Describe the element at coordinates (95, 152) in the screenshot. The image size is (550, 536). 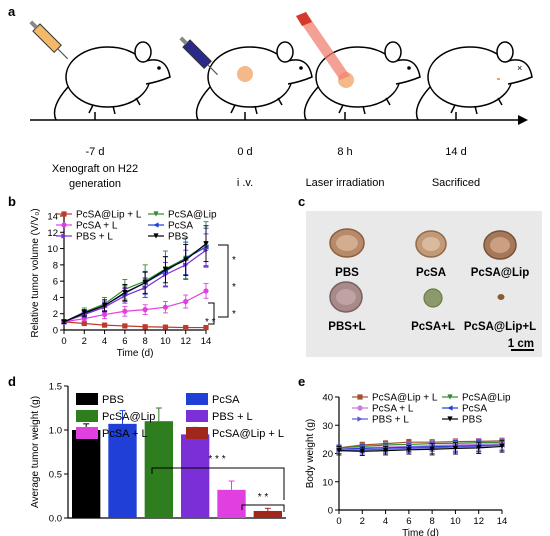
I see `timeline-time: -7 d` at that location.